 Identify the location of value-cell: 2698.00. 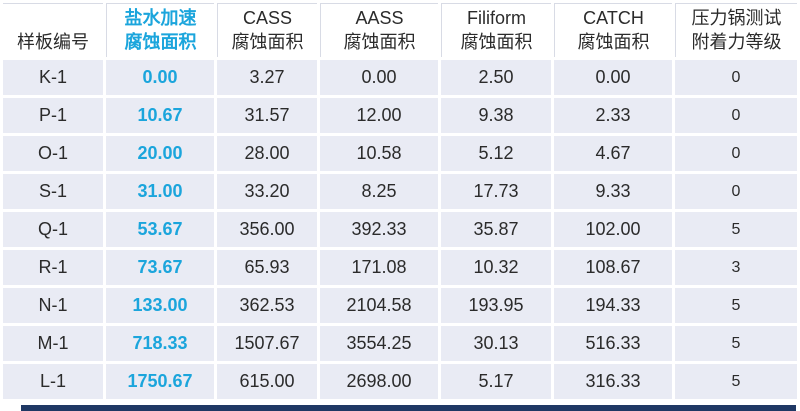
(379, 381).